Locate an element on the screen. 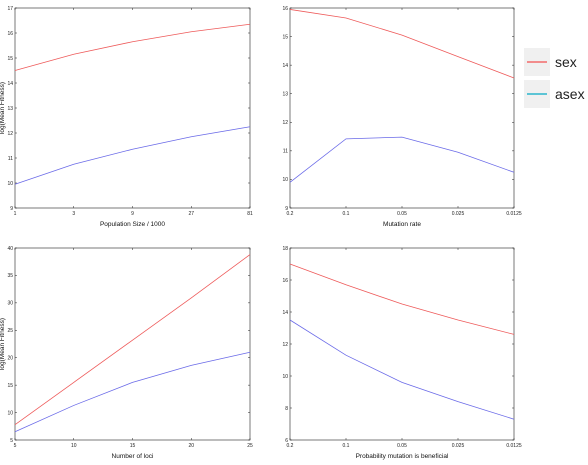 Image resolution: width=588 pixels, height=465 pixels. x-tick-label: 27 is located at coordinates (191, 214).